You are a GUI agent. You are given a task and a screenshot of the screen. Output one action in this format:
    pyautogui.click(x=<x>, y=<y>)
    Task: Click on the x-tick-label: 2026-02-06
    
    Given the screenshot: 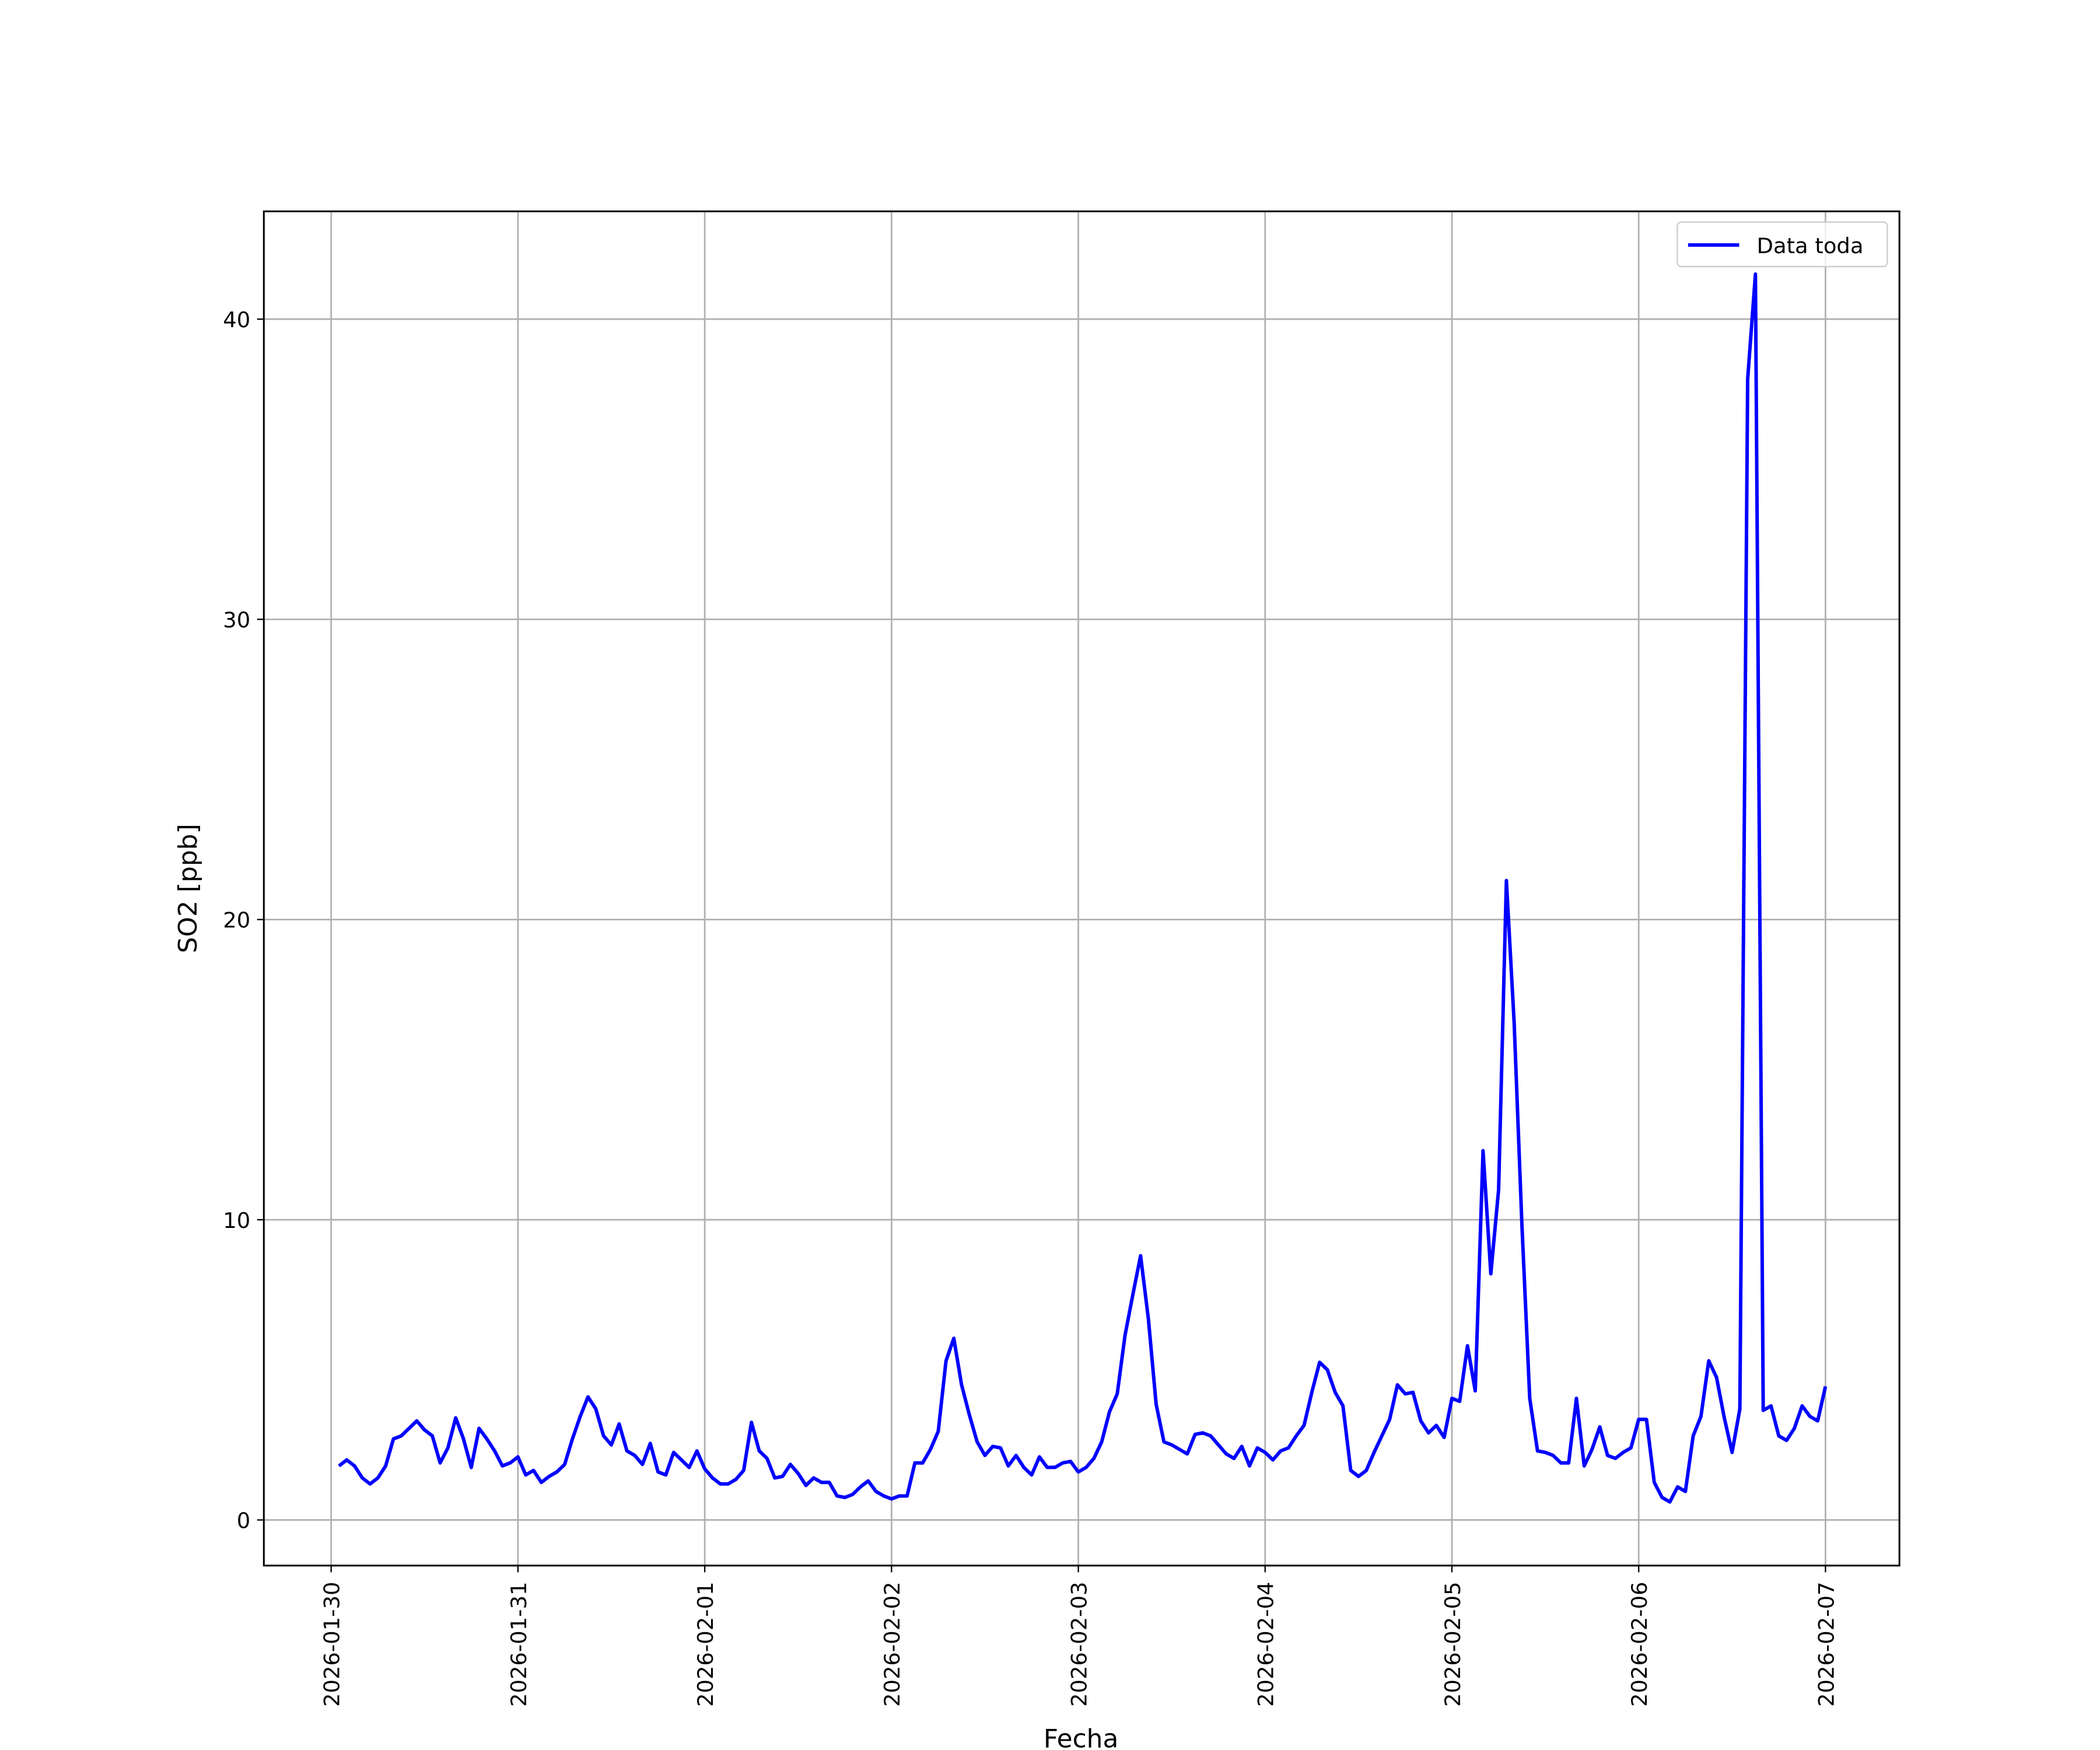 What is the action you would take?
    pyautogui.click(x=1639, y=1644)
    